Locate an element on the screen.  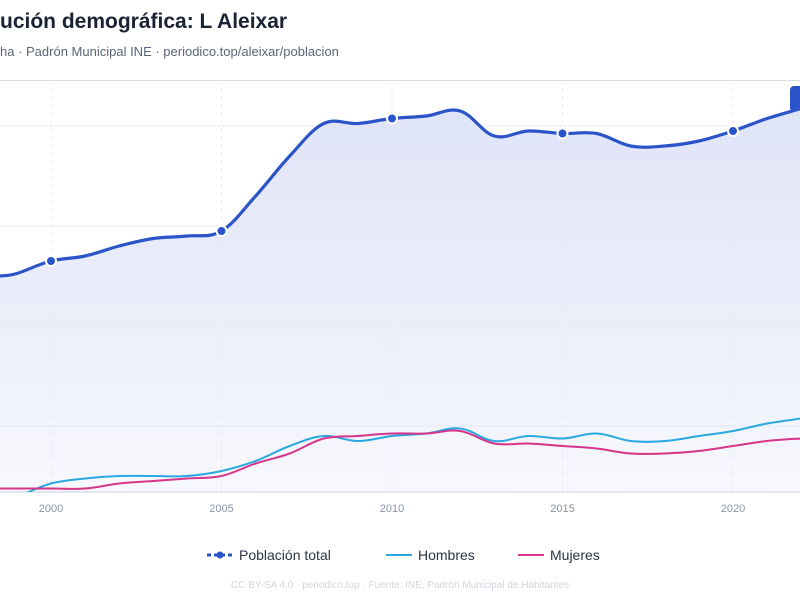
line-hombres is located at coordinates (412, 454).